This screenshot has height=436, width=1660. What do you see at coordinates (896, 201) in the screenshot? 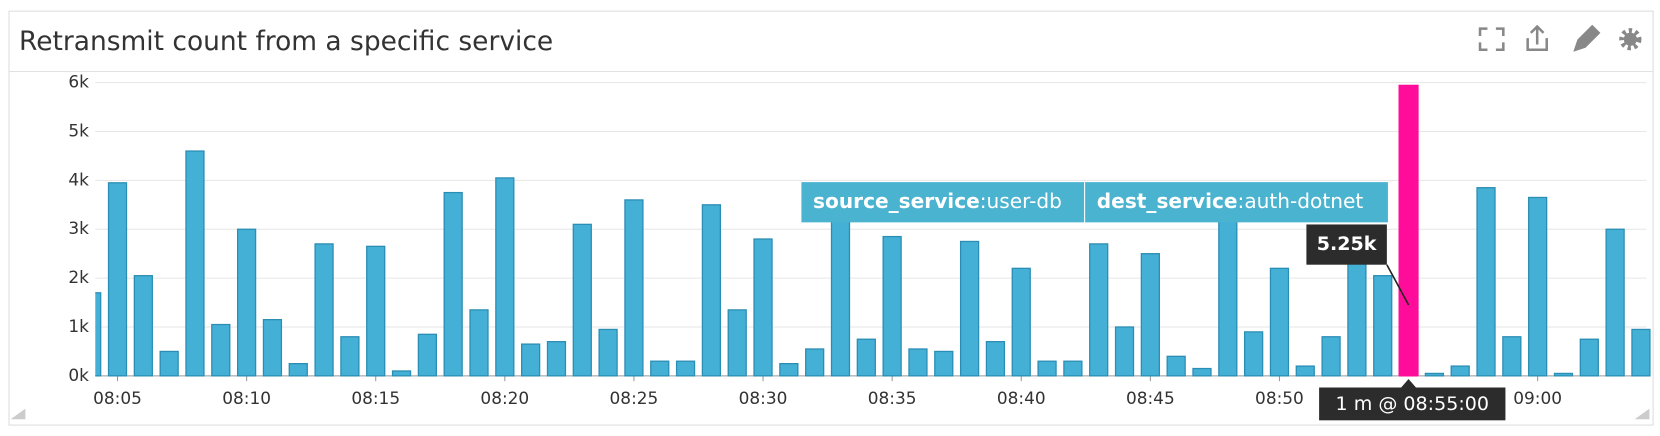
I see `tag-key: source_service` at bounding box center [896, 201].